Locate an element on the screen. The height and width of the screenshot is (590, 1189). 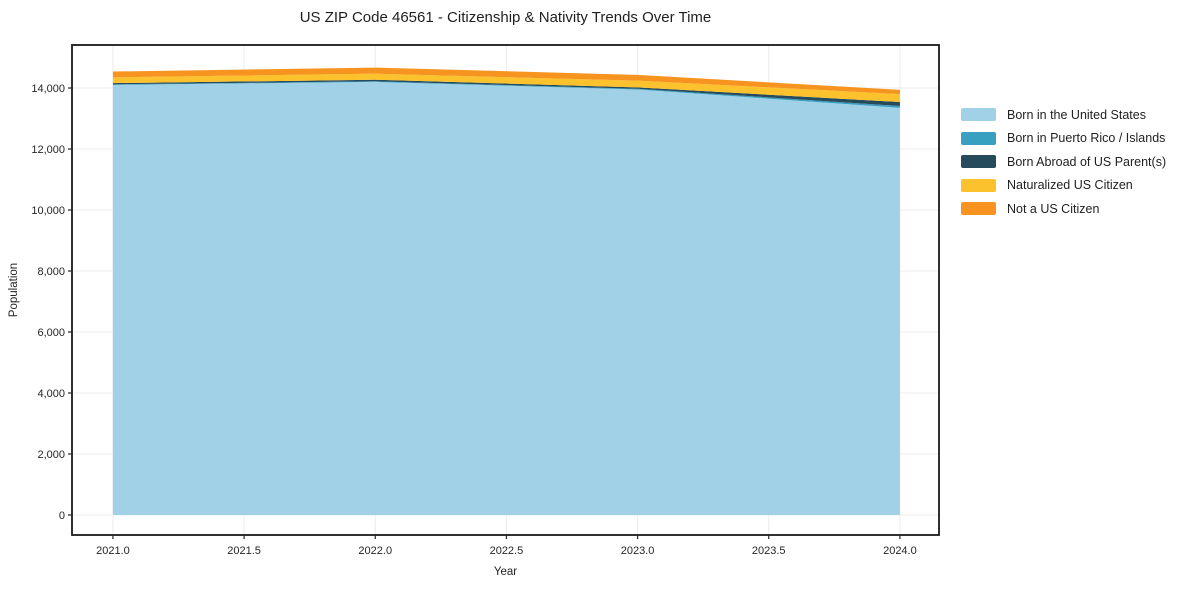
legend-item: Not a US Citizen is located at coordinates (1063, 209).